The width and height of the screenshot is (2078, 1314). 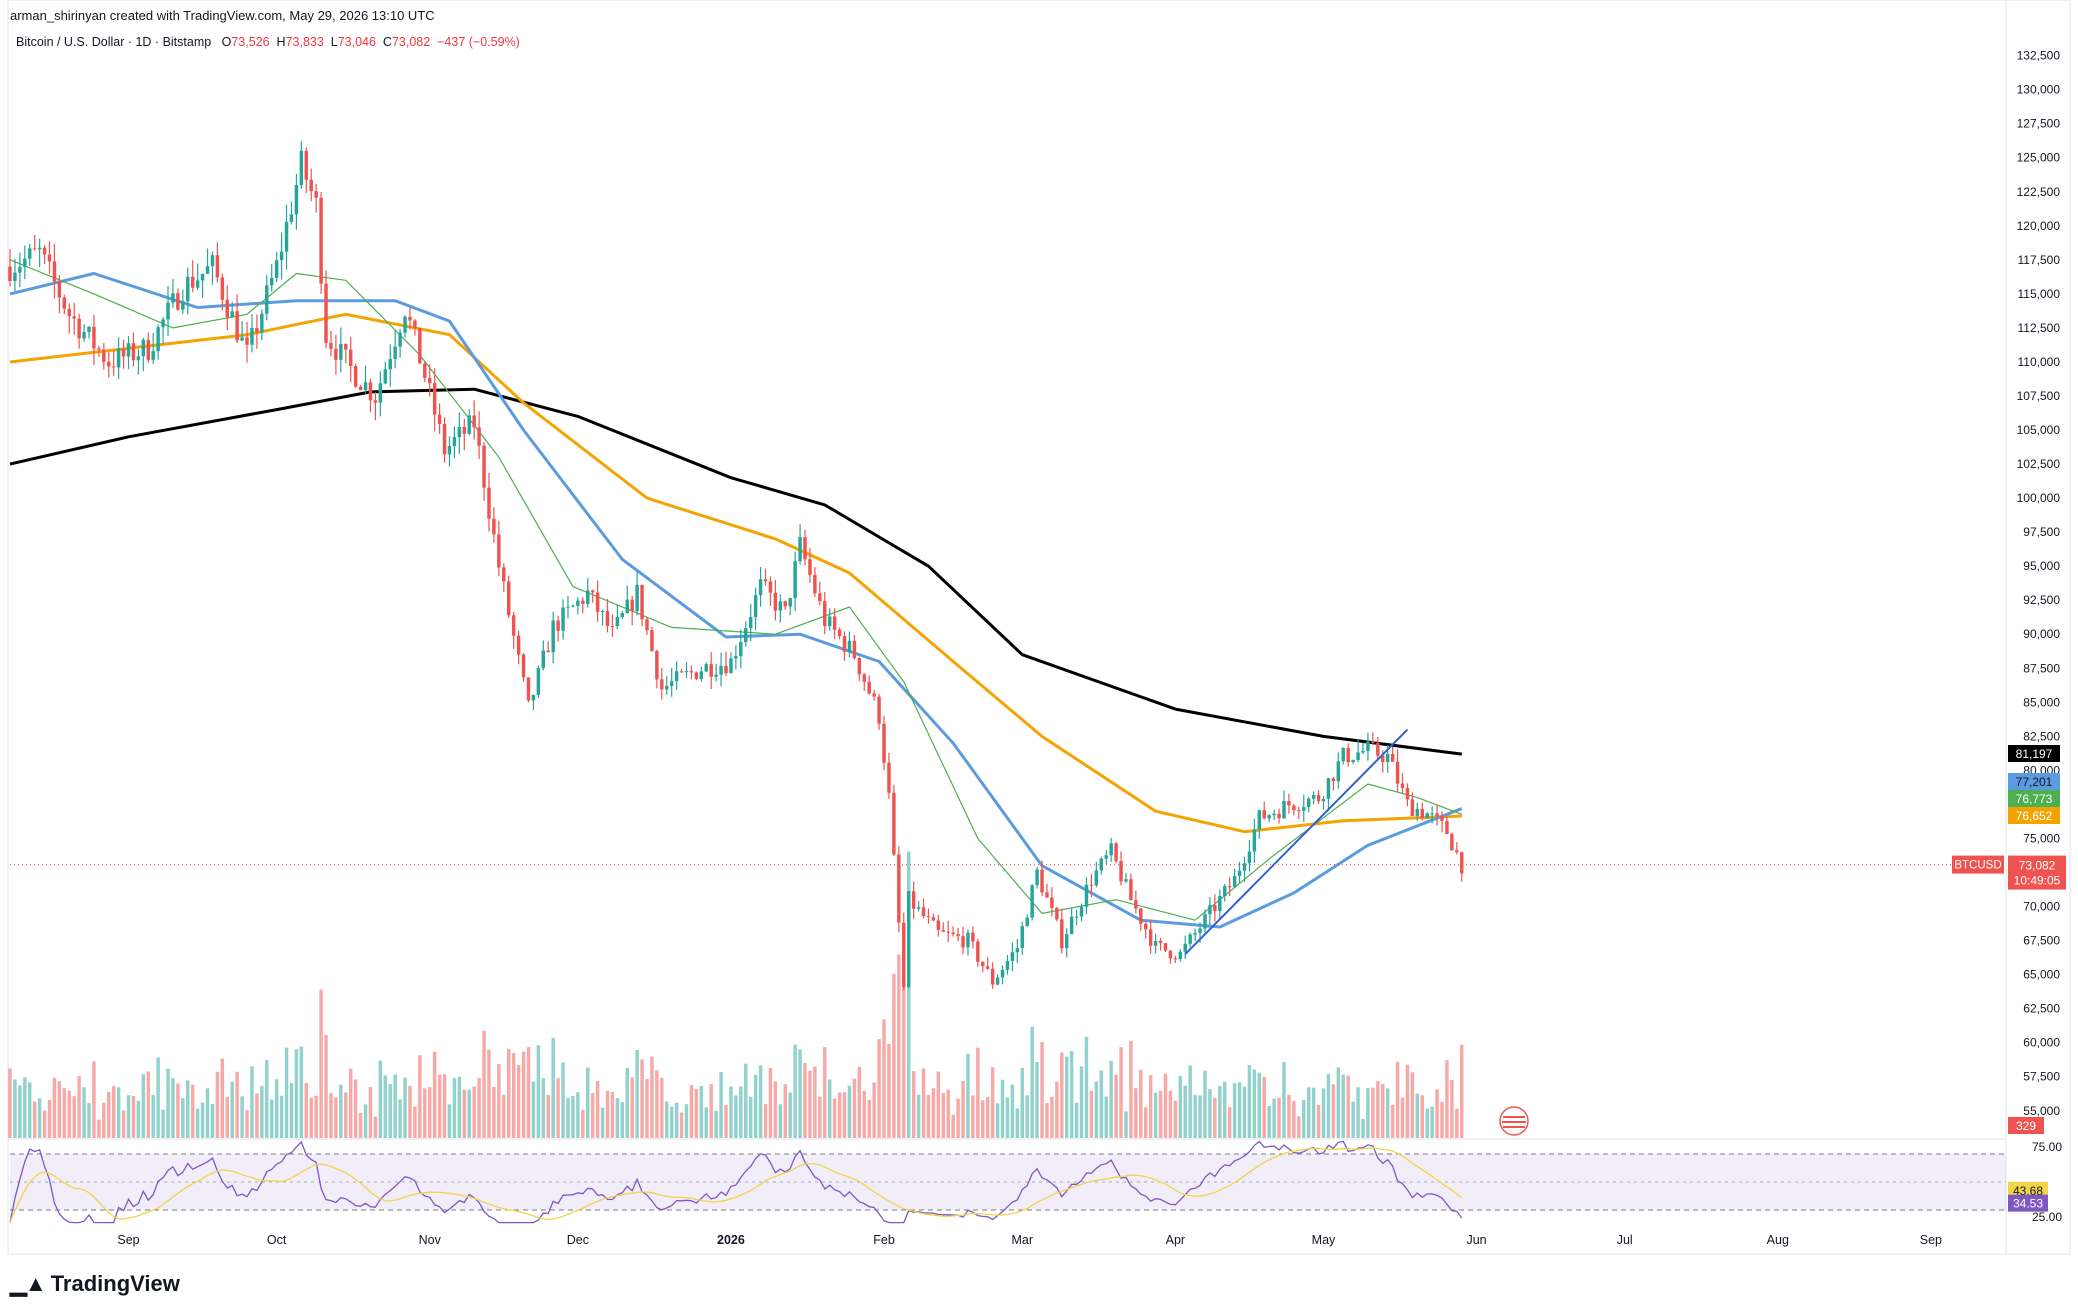 What do you see at coordinates (281, 42) in the screenshot?
I see `ohlc-high-label: H` at bounding box center [281, 42].